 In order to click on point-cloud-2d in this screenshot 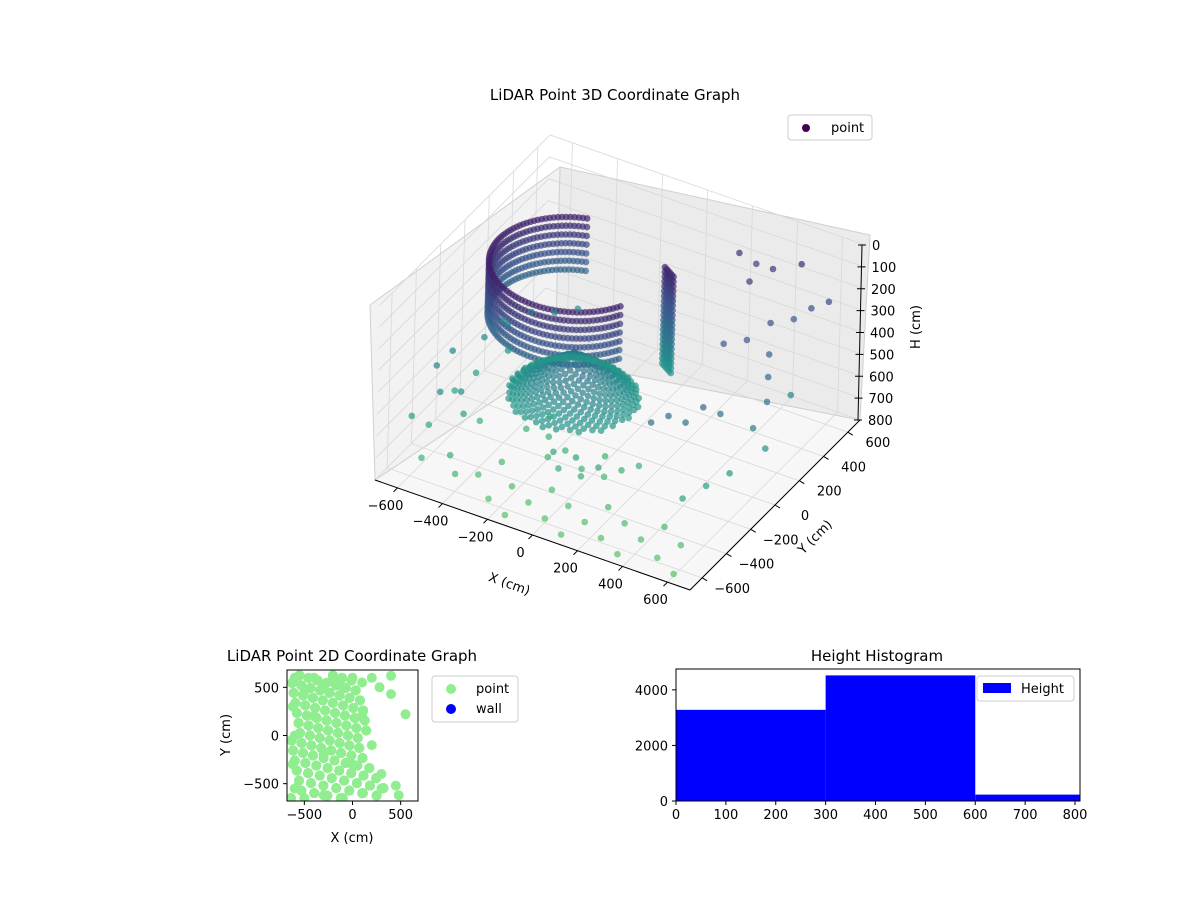, I will do `click(349, 735)`.